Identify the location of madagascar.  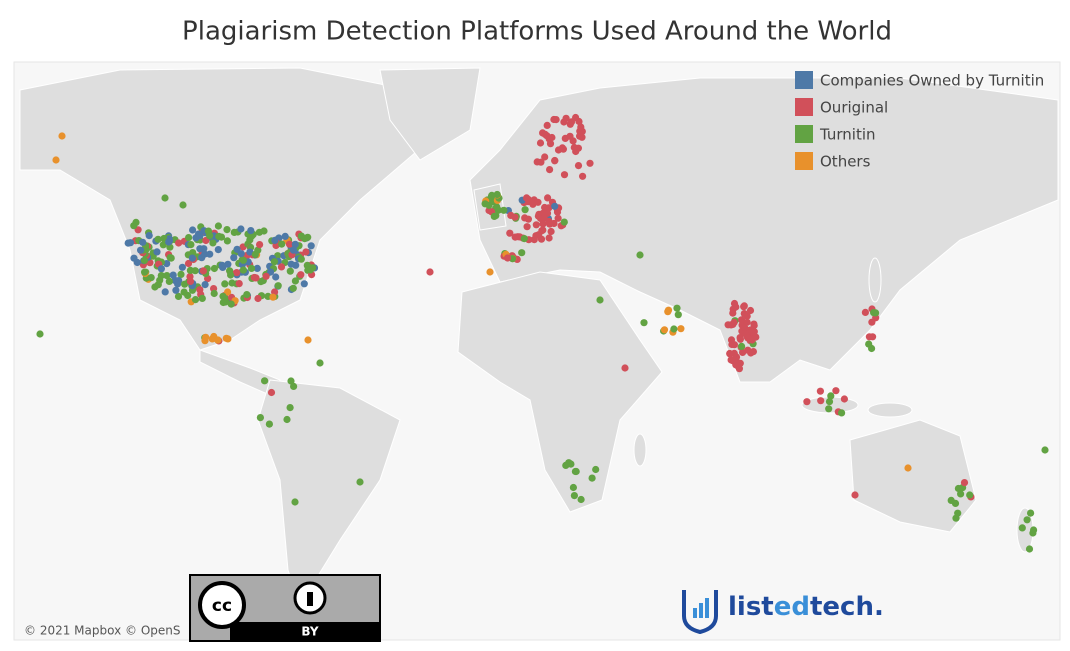
(640, 450).